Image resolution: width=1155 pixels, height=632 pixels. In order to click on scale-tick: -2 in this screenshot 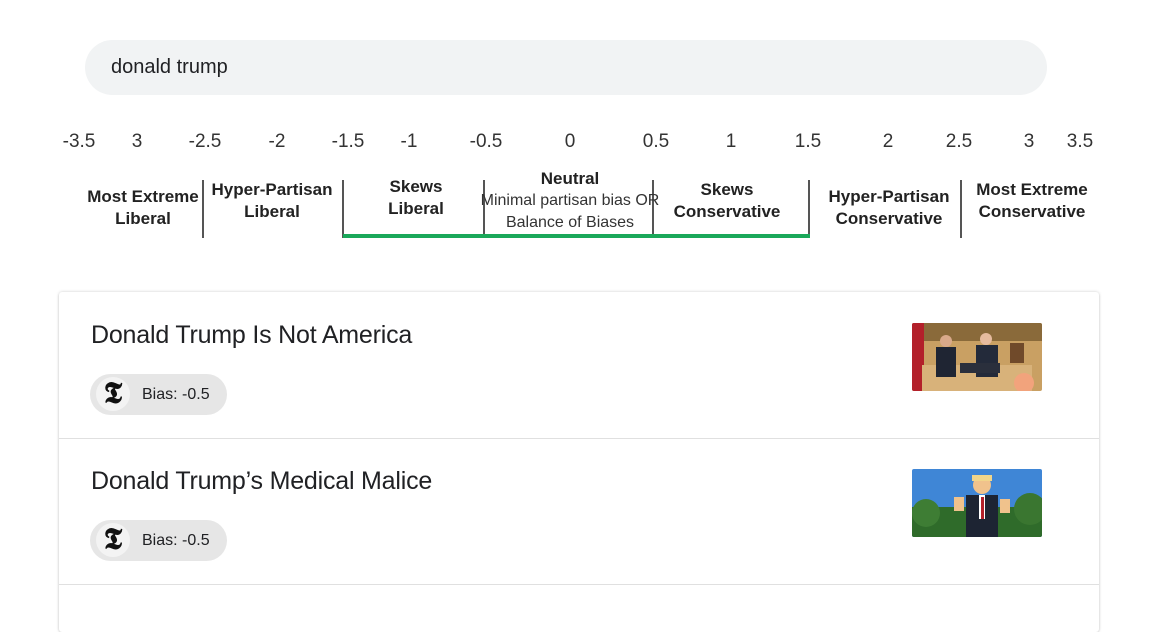, I will do `click(277, 141)`.